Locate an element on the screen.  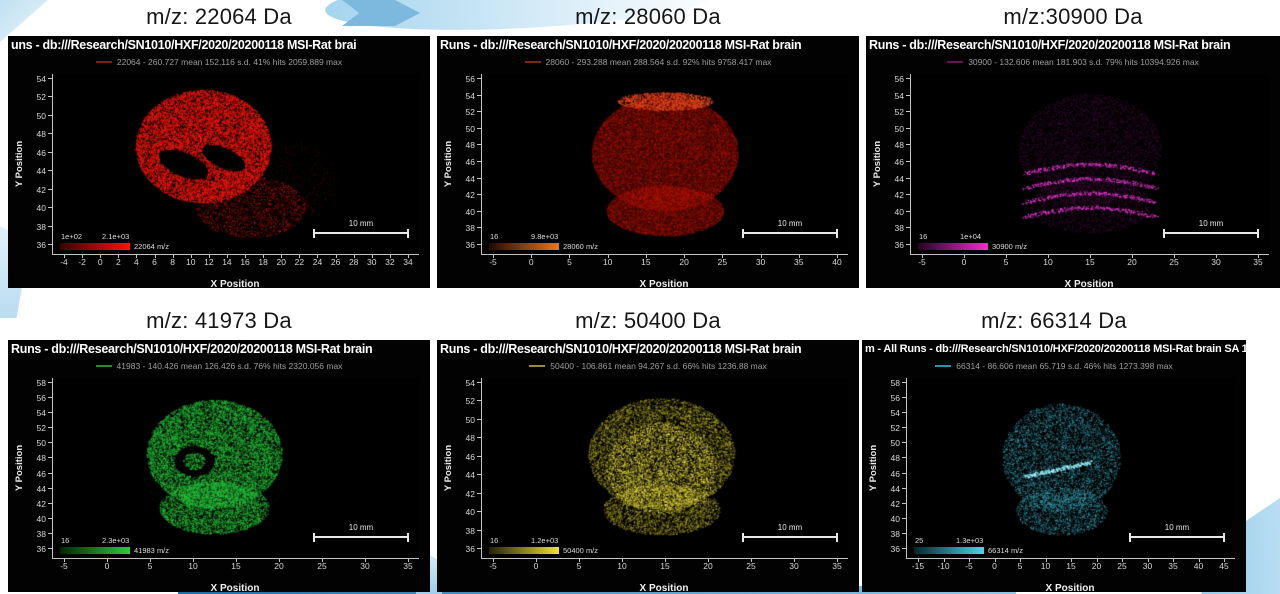
plot-area: 1e+02 2.1e+03 22064 m/z 10 mm is located at coordinates (235, 164).